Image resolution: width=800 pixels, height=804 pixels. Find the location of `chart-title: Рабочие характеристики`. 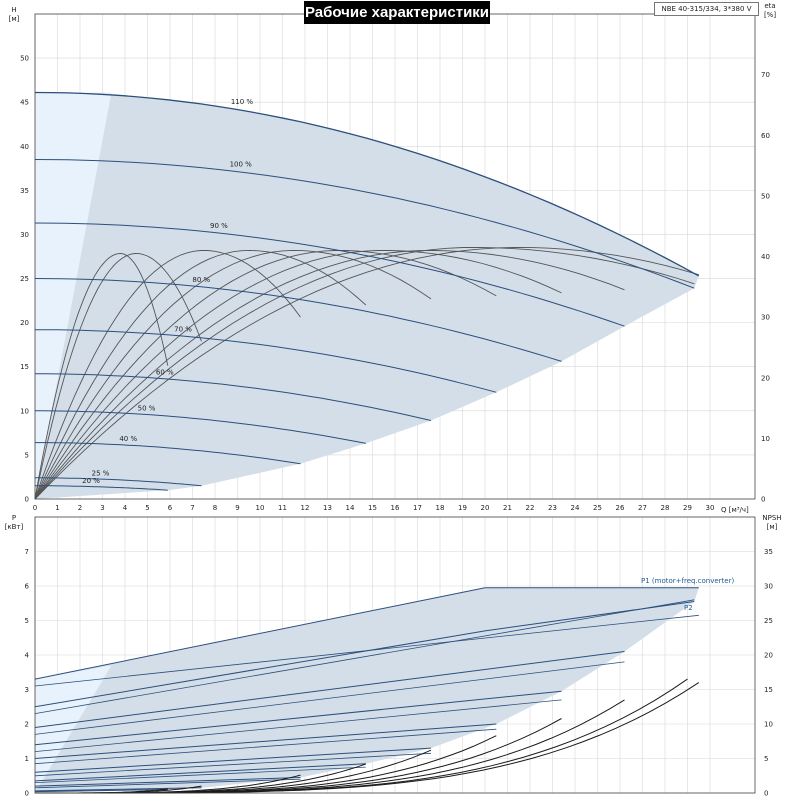

chart-title: Рабочие характеристики is located at coordinates (397, 12).